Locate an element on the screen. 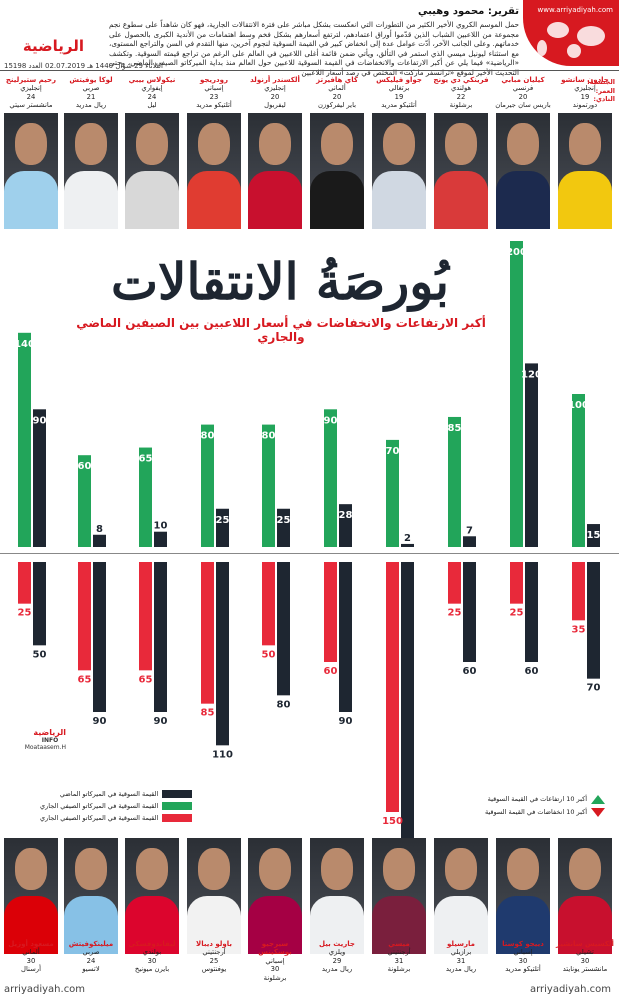  world-map-badge: www.arriyadiyah.com is located at coordinates (571, 33).